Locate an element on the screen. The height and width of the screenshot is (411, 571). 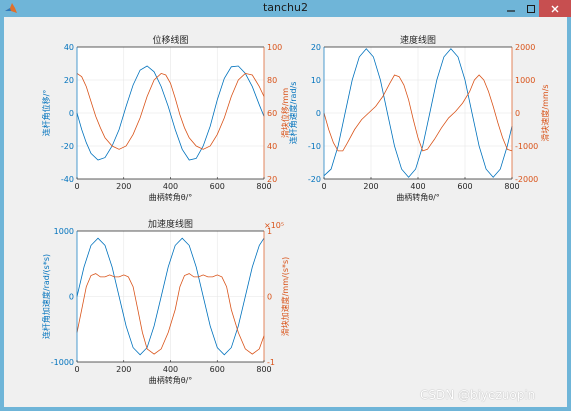
watermark: CSDN @biyezuopin is located at coordinates (478, 395).